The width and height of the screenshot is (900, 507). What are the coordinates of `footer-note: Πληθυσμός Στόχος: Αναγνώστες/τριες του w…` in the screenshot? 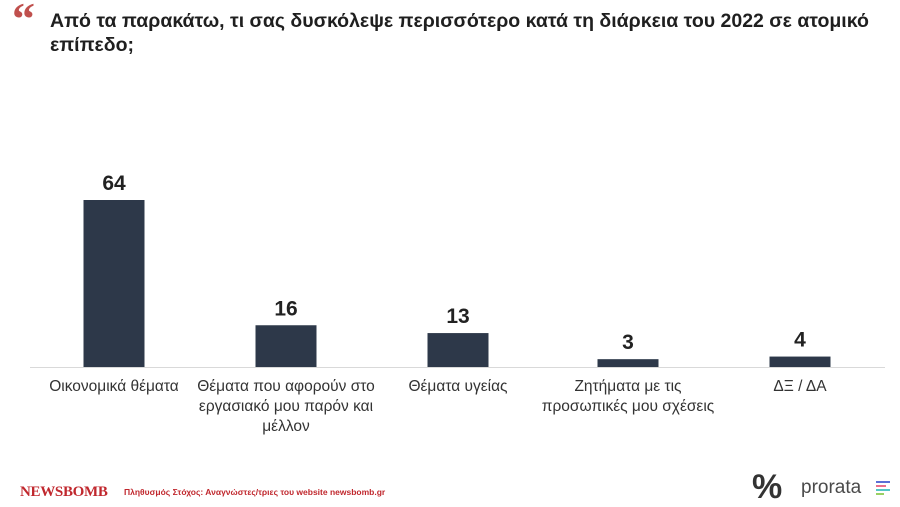 It's located at (255, 492).